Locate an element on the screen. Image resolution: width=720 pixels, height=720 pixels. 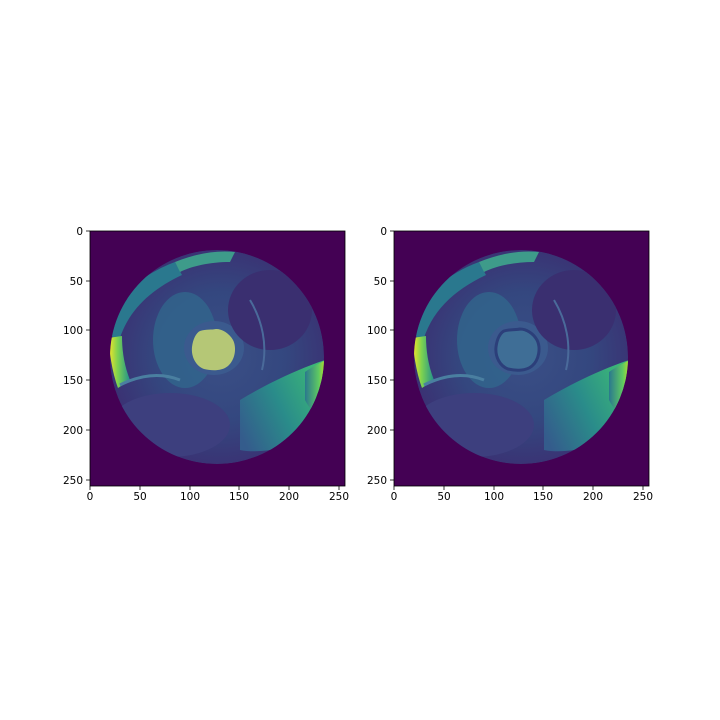
segmentation-mask is located at coordinates (213, 350).